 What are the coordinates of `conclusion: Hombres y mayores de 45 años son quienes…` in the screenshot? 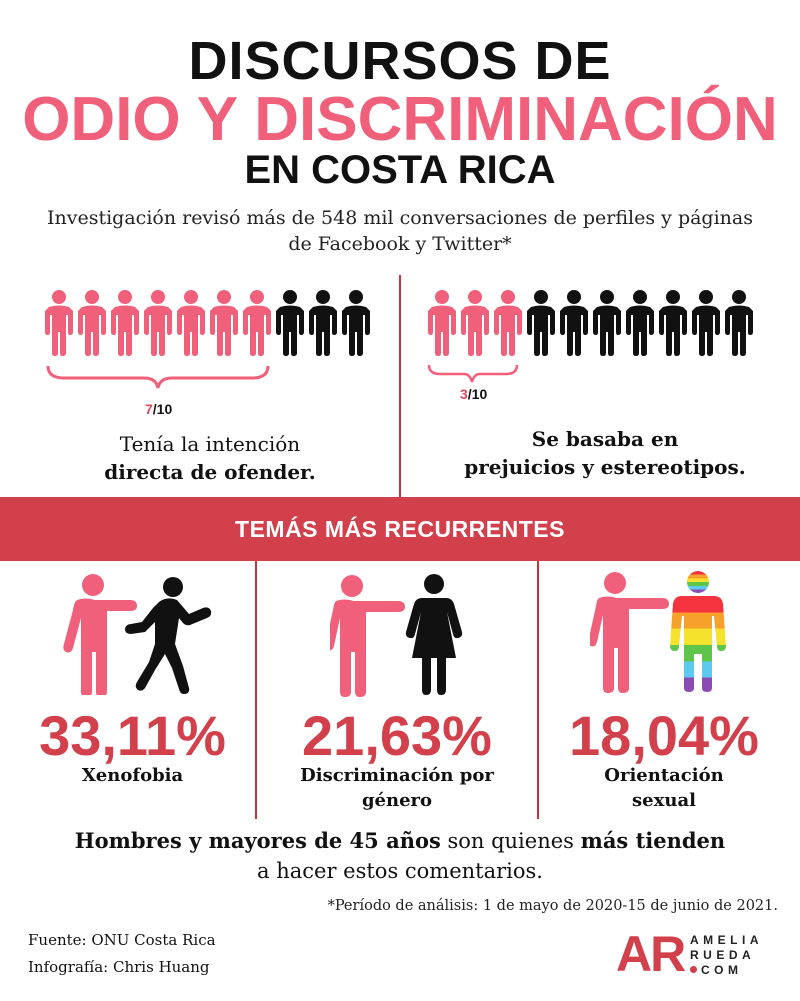 It's located at (400, 855).